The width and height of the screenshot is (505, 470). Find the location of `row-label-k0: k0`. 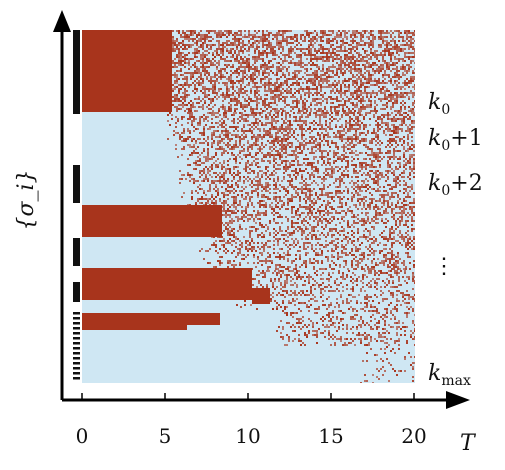

row-label-k0: k0 is located at coordinates (439, 104).